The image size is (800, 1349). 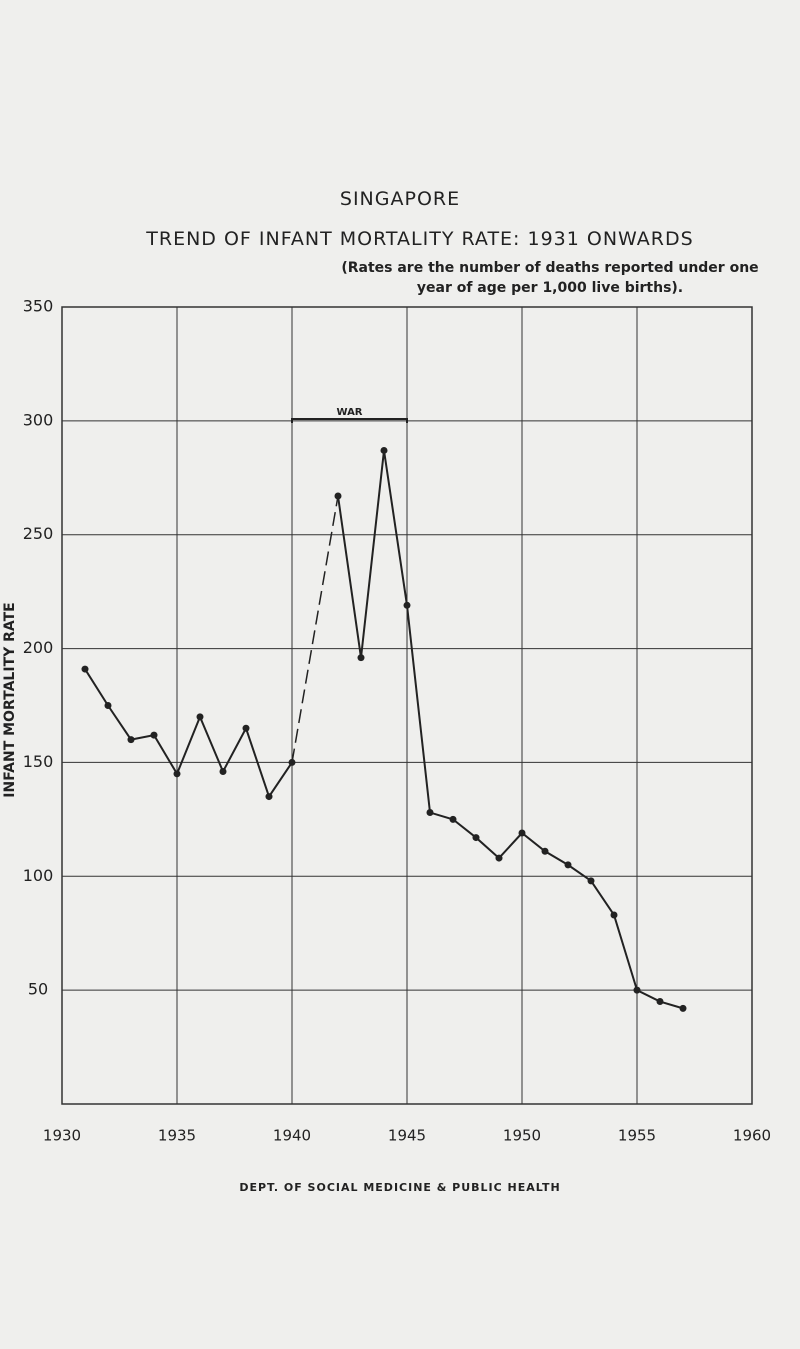 What do you see at coordinates (38, 306) in the screenshot?
I see `y-tick-label: 350` at bounding box center [38, 306].